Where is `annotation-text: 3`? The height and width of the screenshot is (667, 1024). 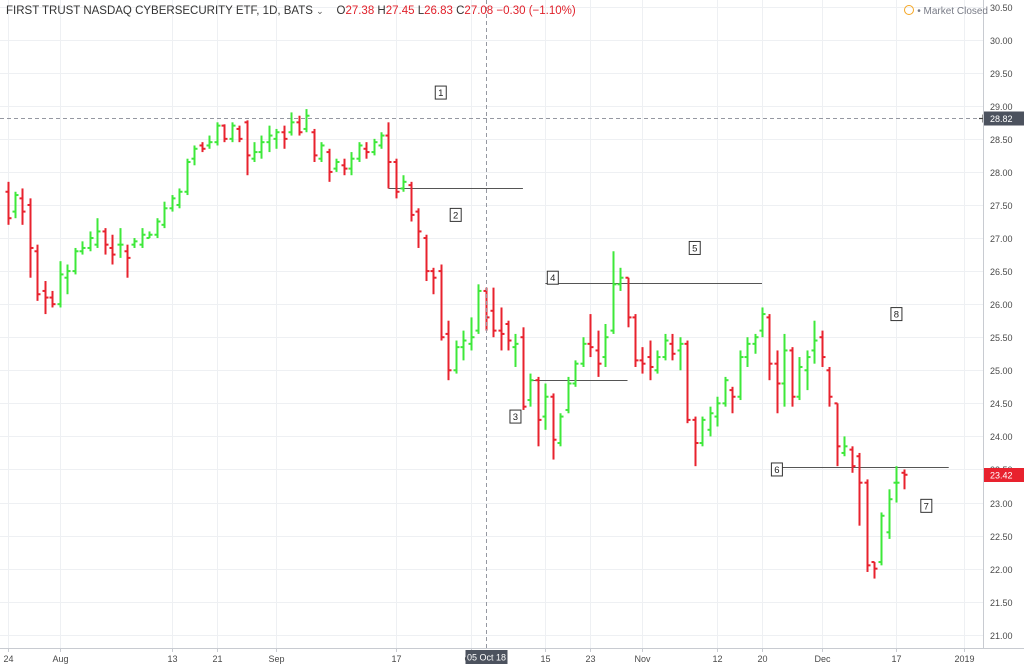
annotation-text: 3 is located at coordinates (515, 417).